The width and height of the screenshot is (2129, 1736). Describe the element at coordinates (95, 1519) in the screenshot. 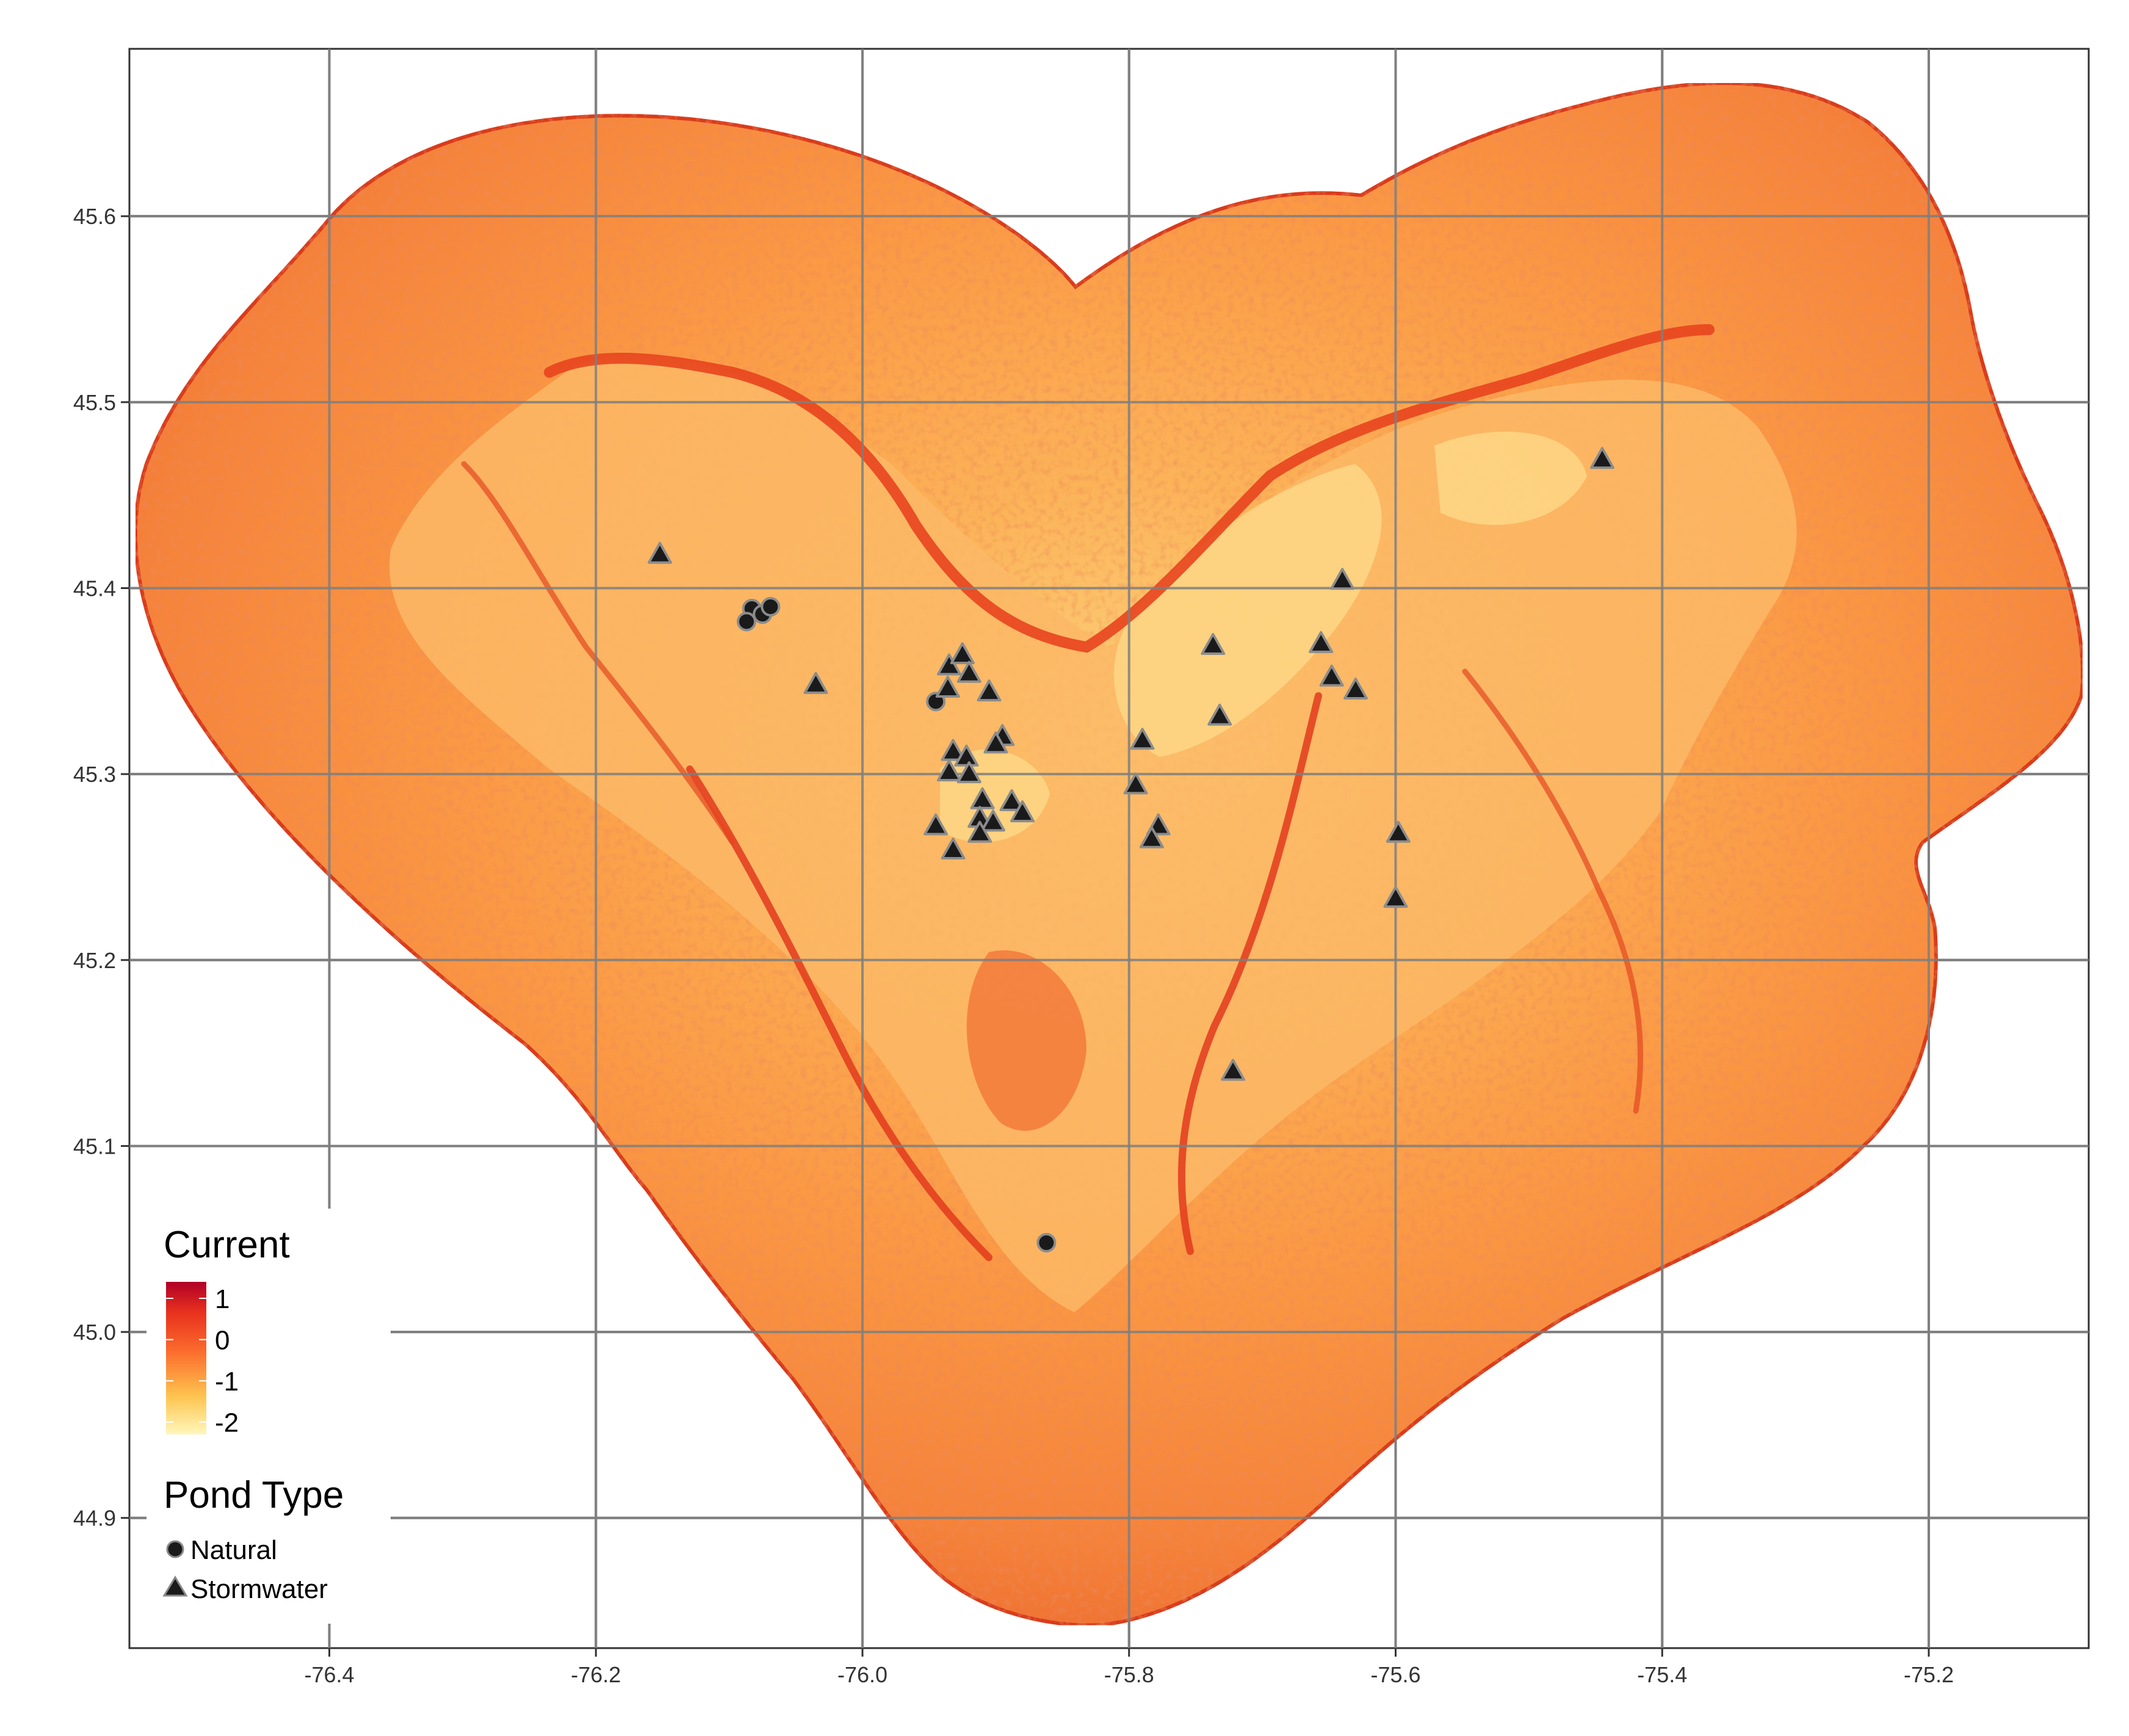

I see `tick-label-y-0: 44.9` at that location.